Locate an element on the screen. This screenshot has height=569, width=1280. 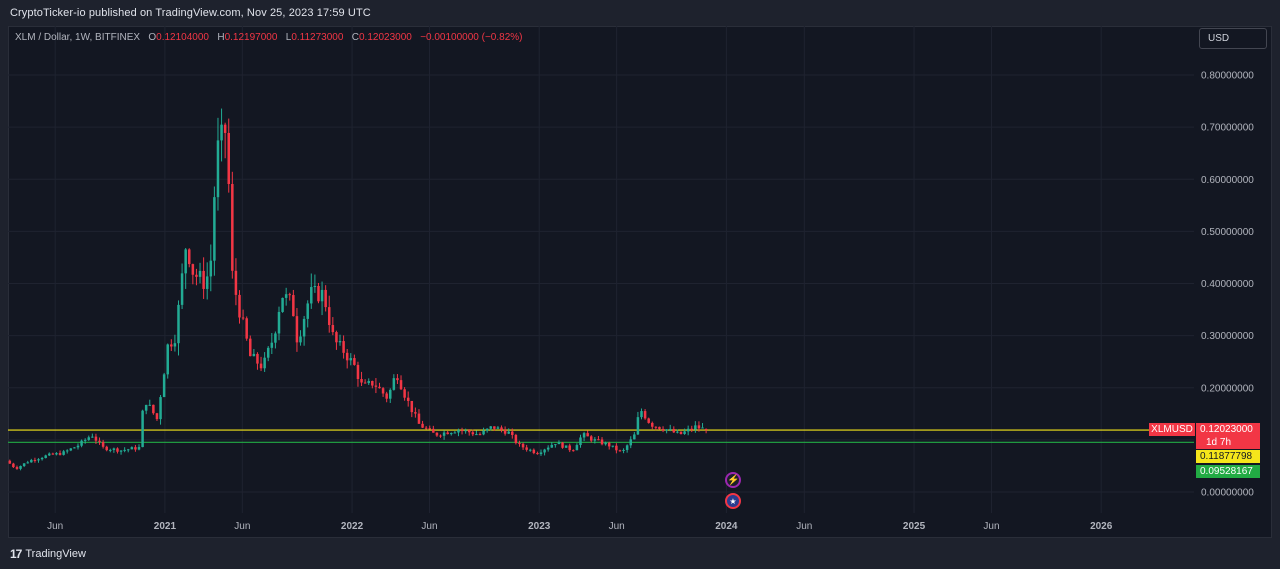
symbol-price-tag-label: XLMUSD is located at coordinates (1172, 429).